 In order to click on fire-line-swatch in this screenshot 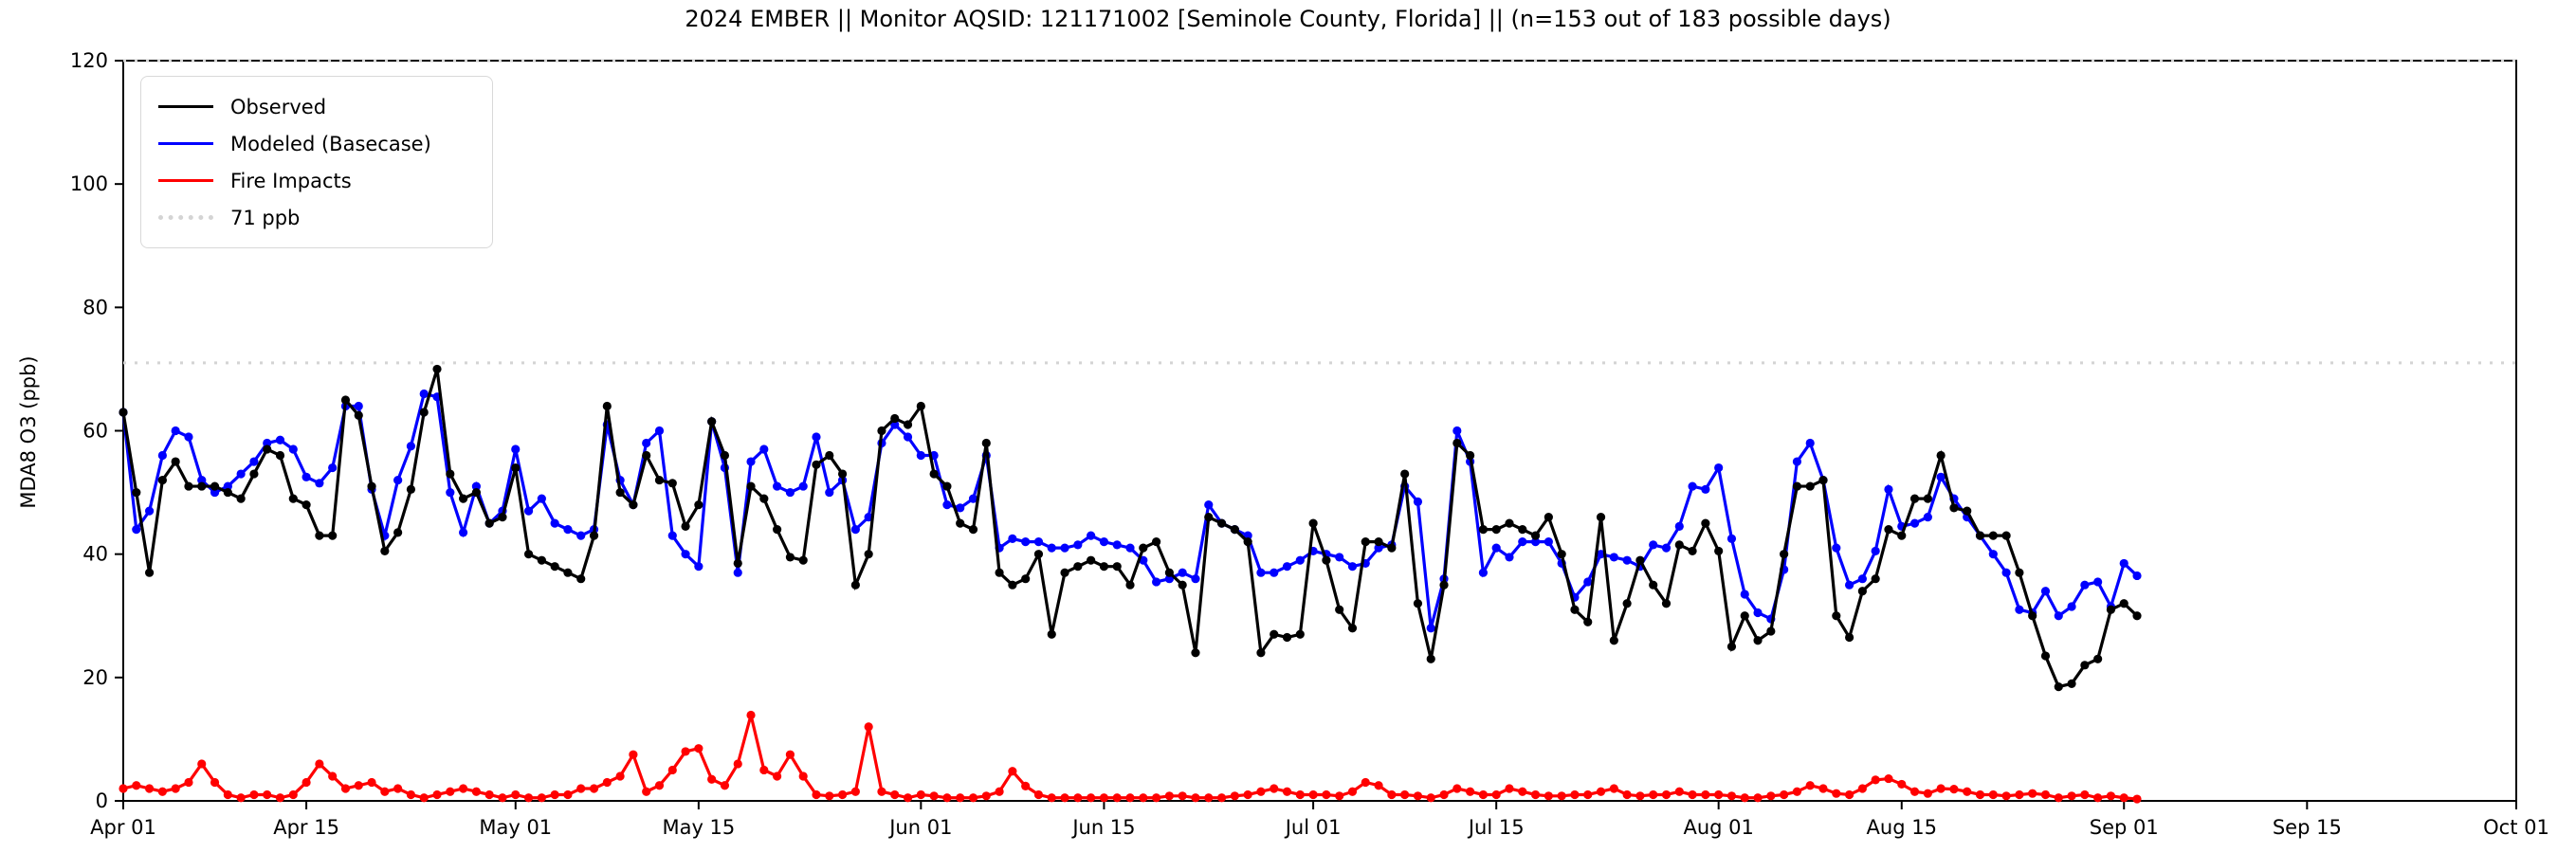, I will do `click(185, 180)`.